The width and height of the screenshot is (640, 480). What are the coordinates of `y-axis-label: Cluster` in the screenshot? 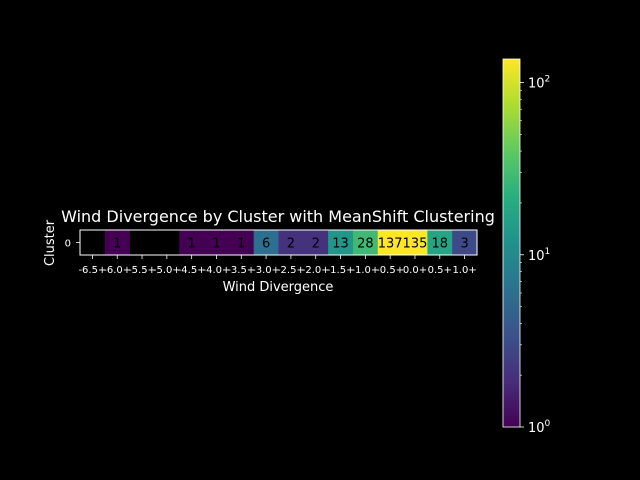 It's located at (50, 242).